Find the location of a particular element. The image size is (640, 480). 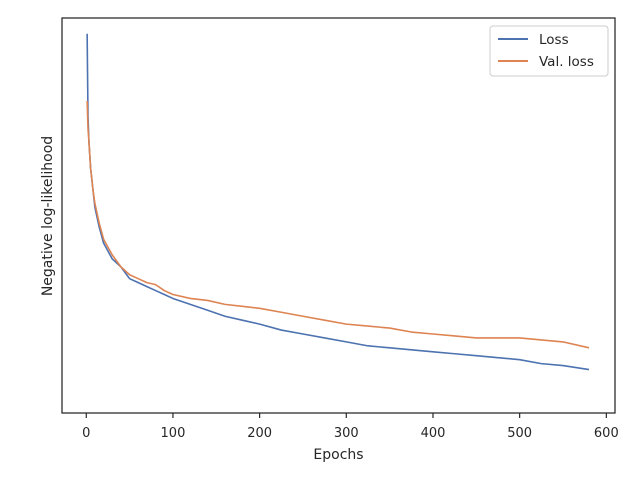

y-axis-label: Negative log-likelihood is located at coordinates (48, 216).